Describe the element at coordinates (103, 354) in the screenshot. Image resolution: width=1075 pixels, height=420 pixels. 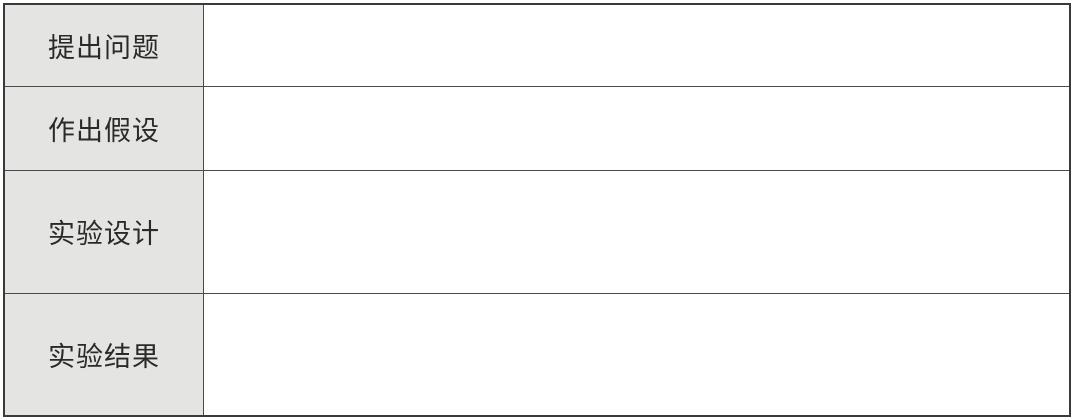
I see `row-label: 实验结果` at that location.